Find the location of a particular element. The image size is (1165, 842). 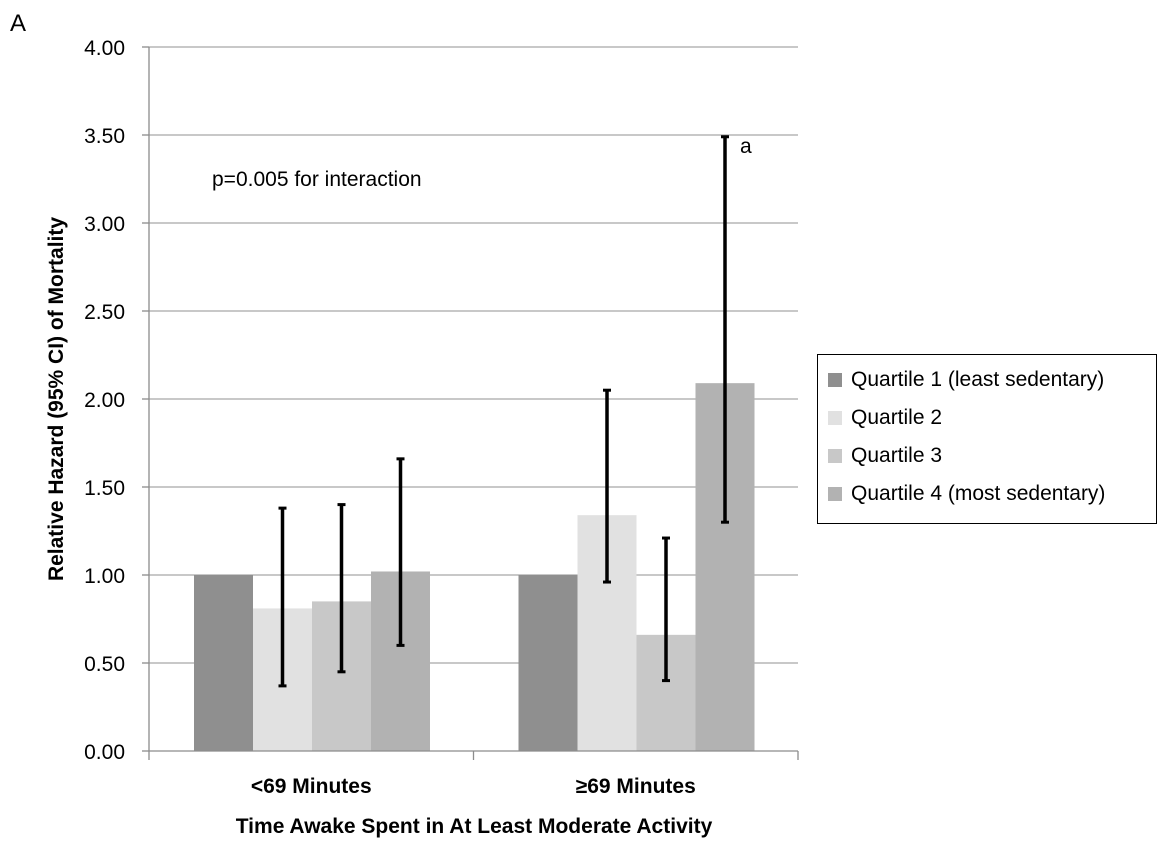

legend-item-q1: Quartile 1 (least sedentary) is located at coordinates (966, 380).